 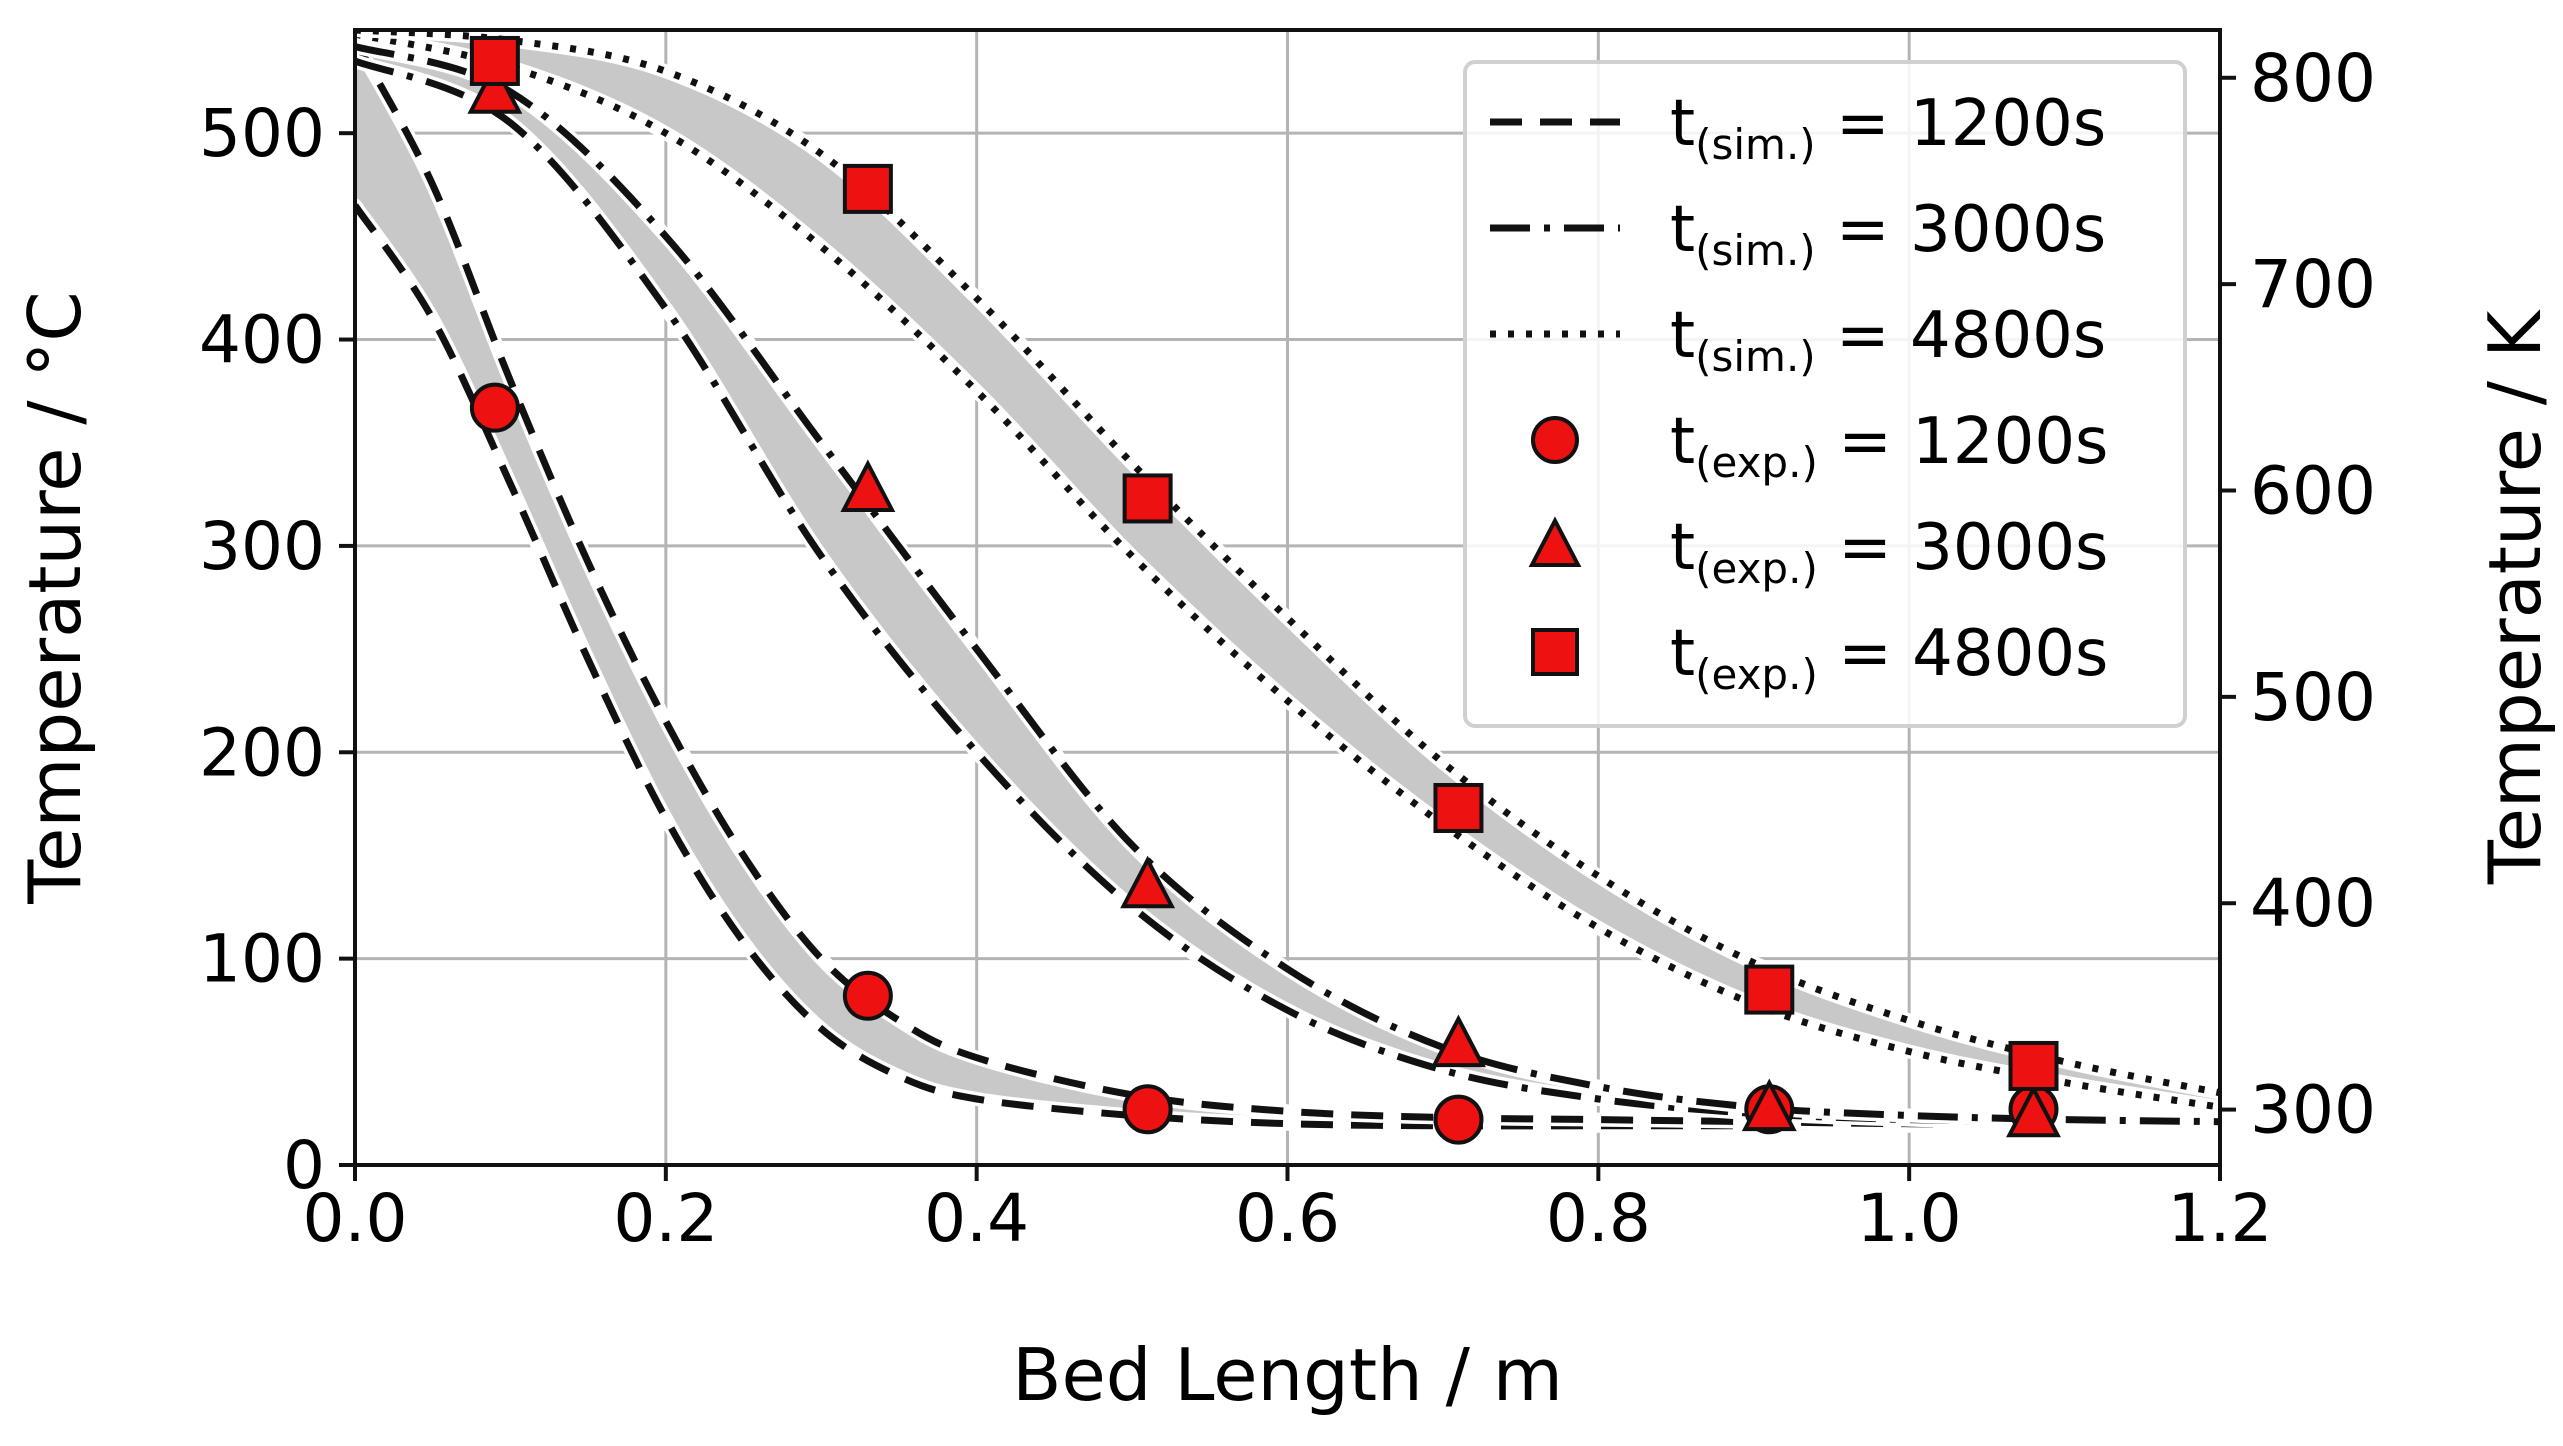 What do you see at coordinates (2313, 491) in the screenshot?
I see `y2-tick-label-3: 600` at bounding box center [2313, 491].